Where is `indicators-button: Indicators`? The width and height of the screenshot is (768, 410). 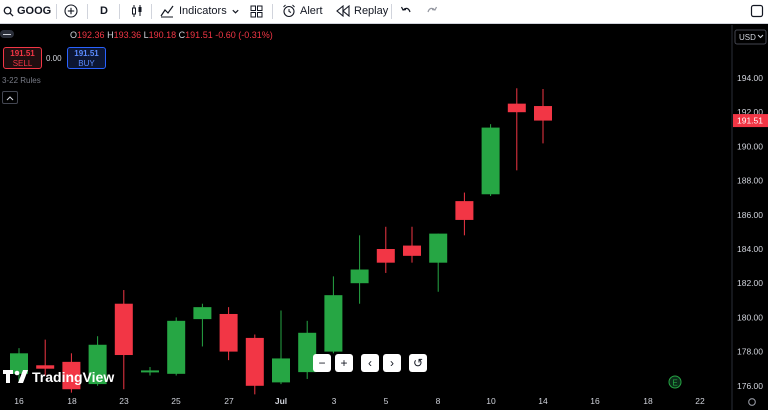
indicators-button: Indicators is located at coordinates (193, 11).